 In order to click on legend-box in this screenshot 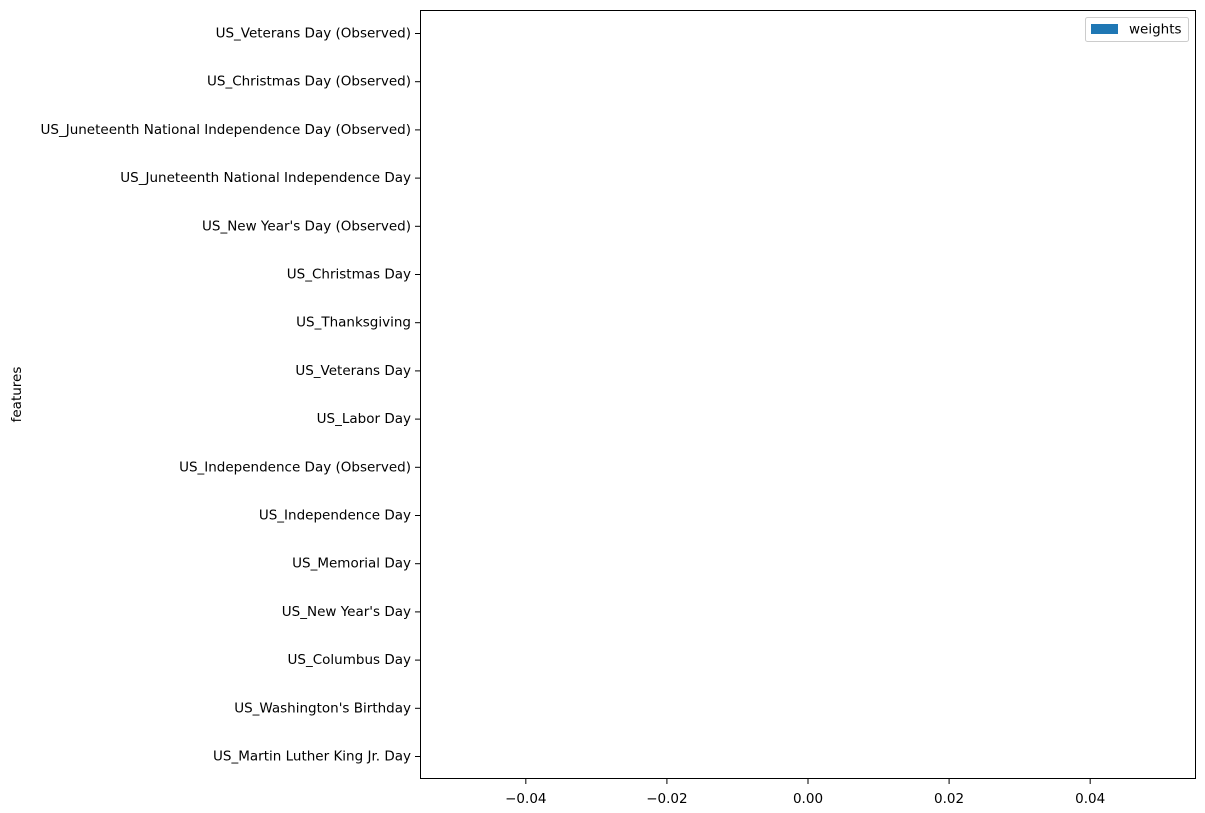, I will do `click(1137, 29)`.